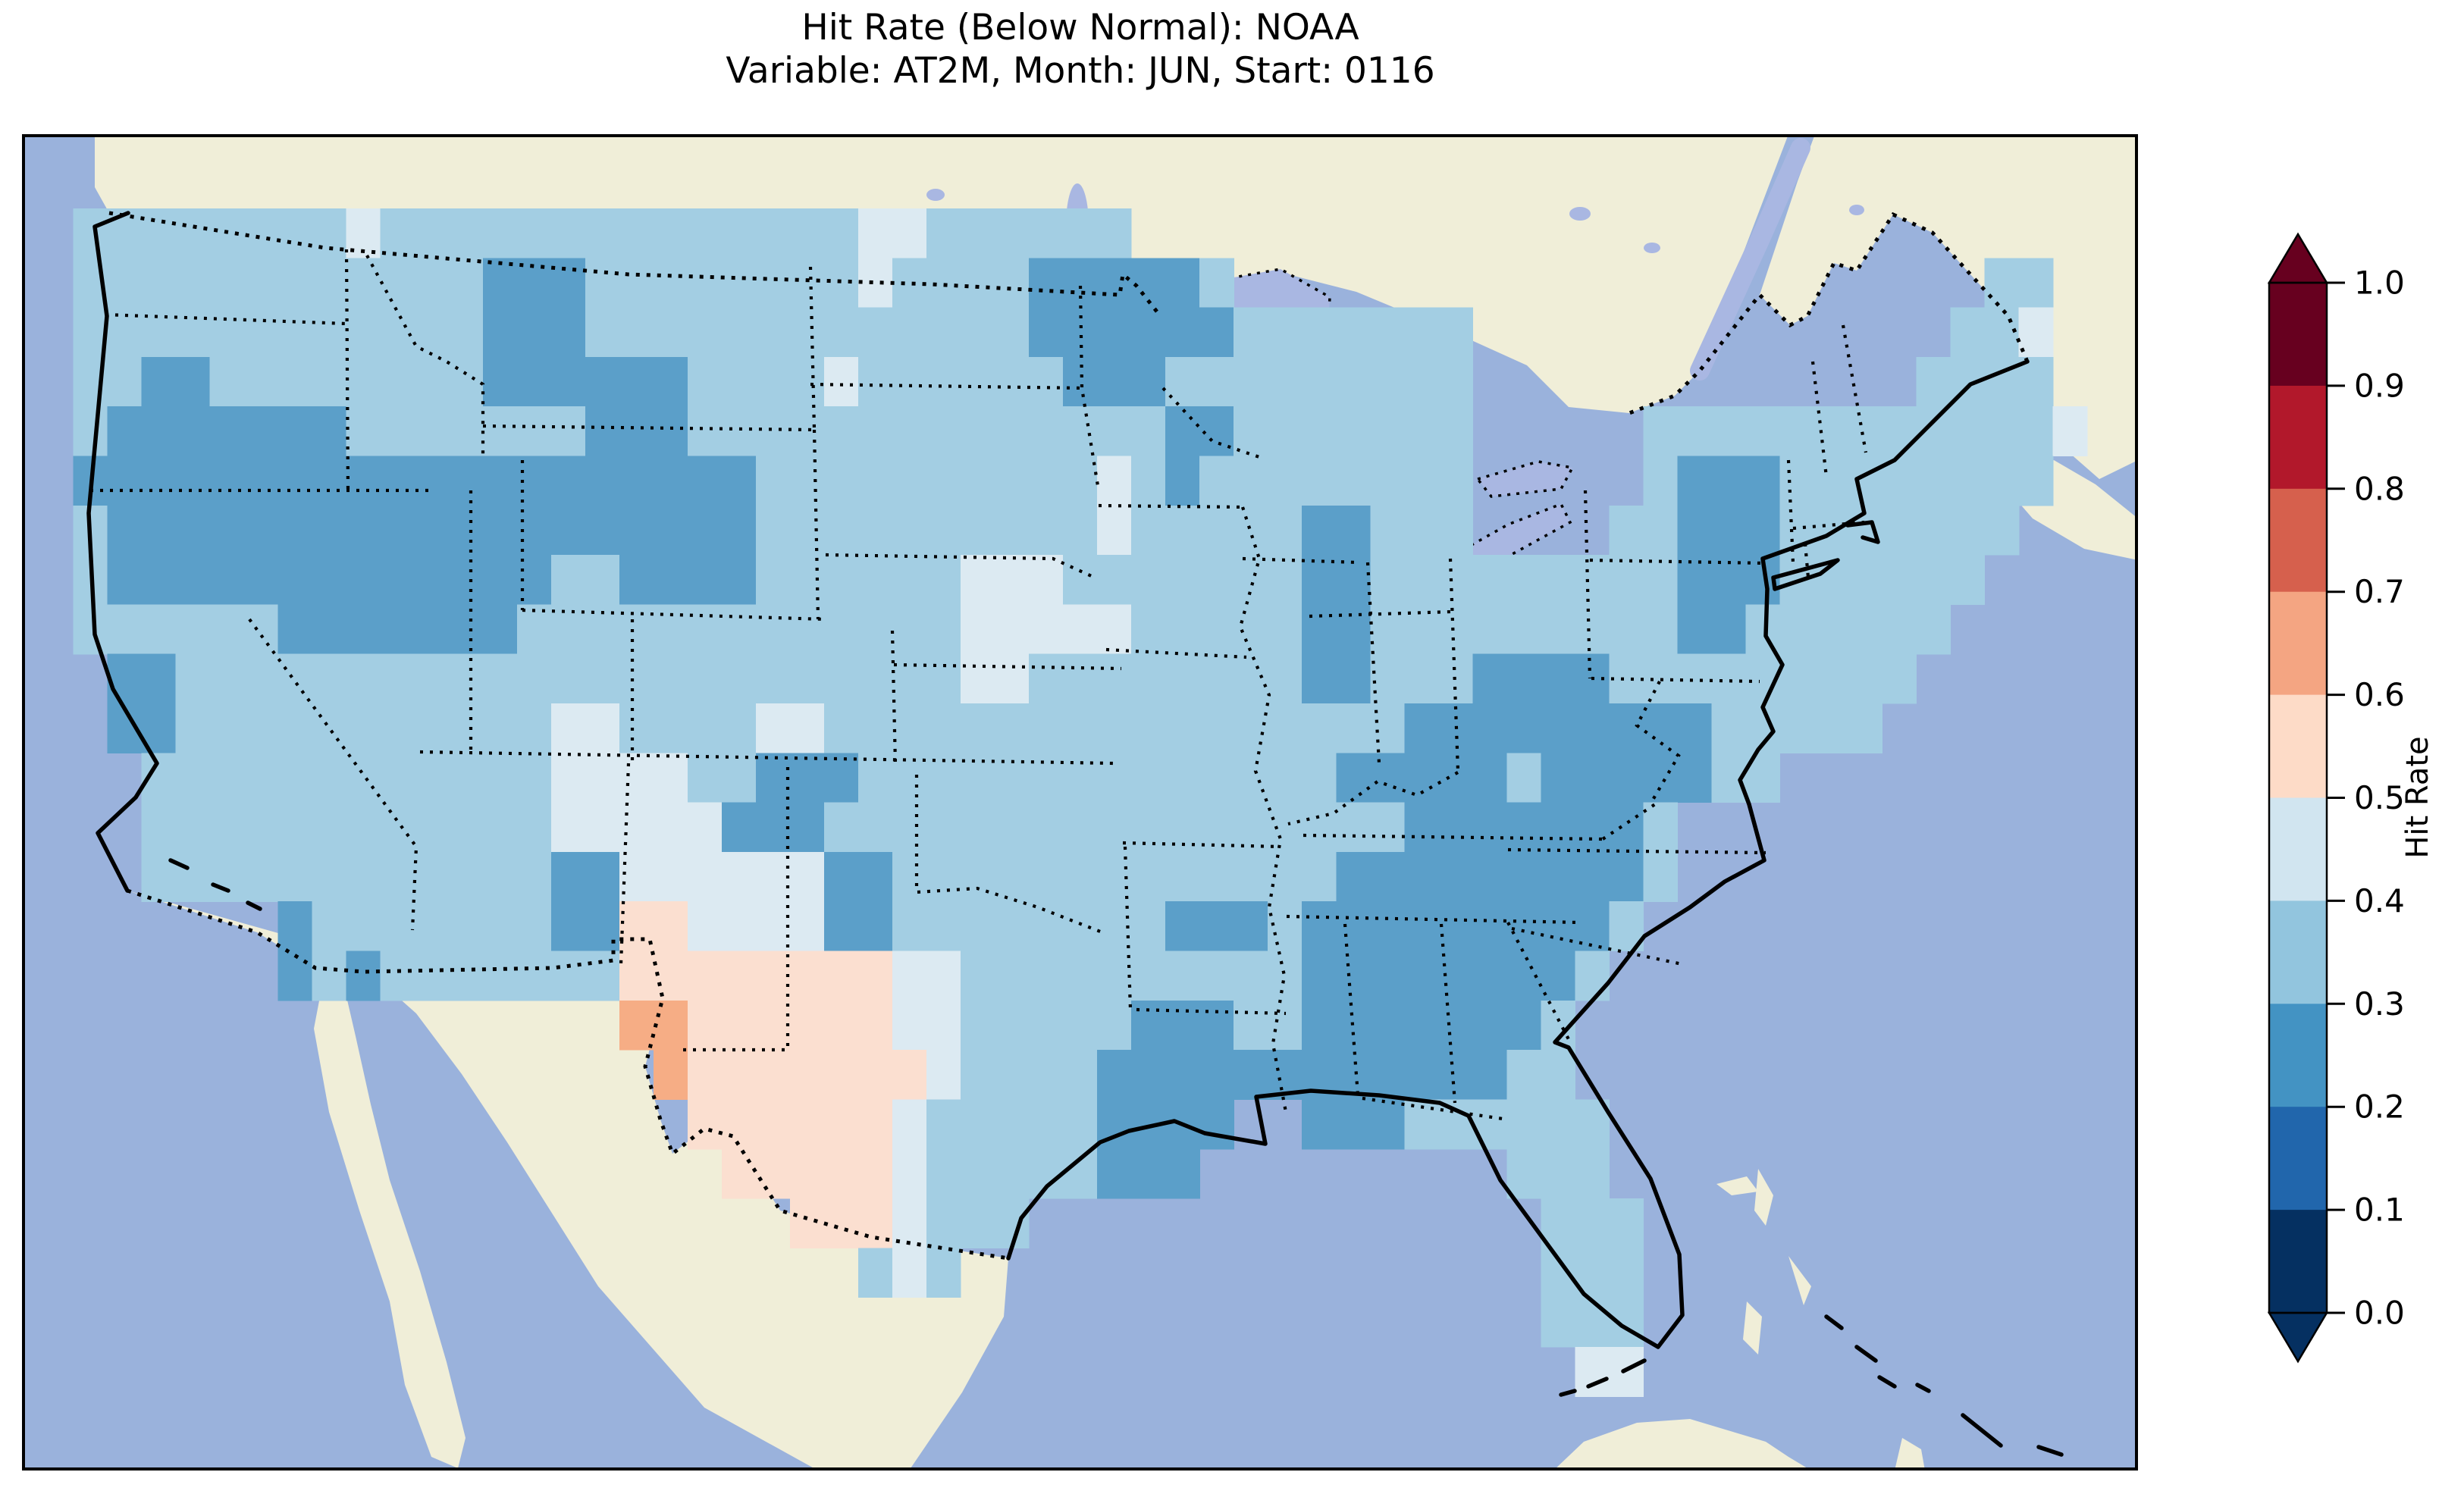 The image size is (2464, 1494). I want to click on st-lawrence-river, so click(1750, 259).